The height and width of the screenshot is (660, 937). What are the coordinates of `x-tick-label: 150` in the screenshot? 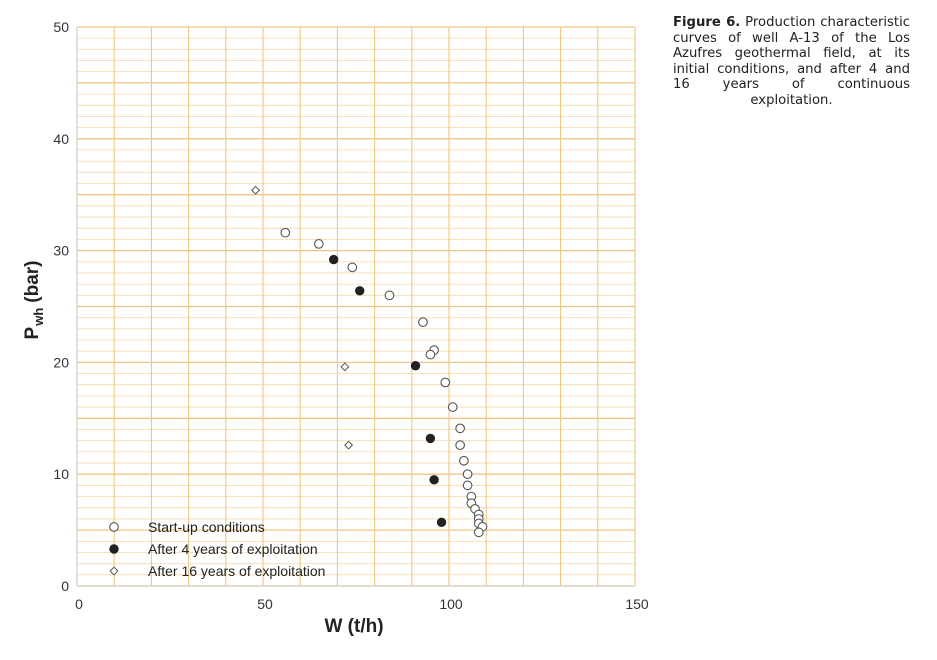 It's located at (637, 604).